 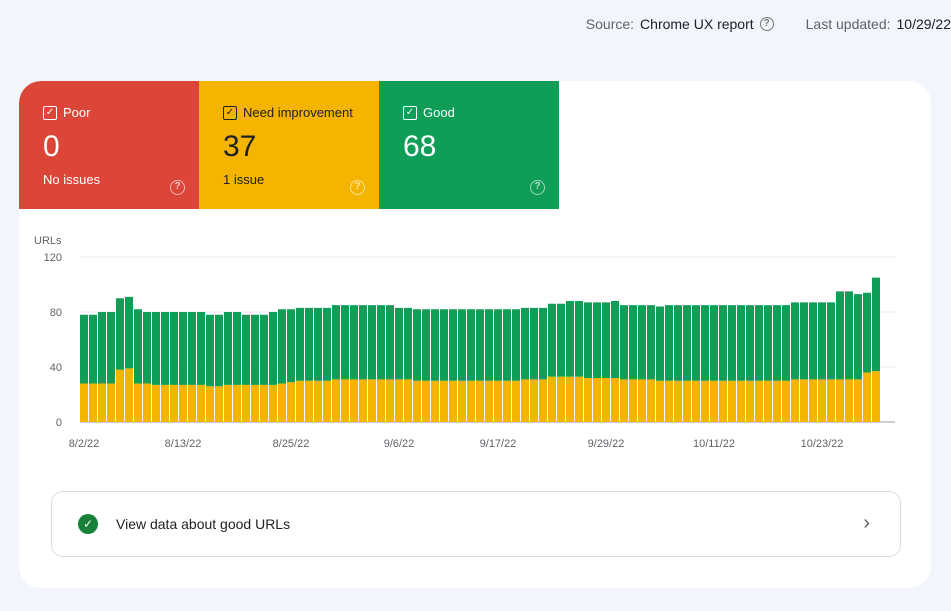 What do you see at coordinates (240, 146) in the screenshot?
I see `tile-value: 37` at bounding box center [240, 146].